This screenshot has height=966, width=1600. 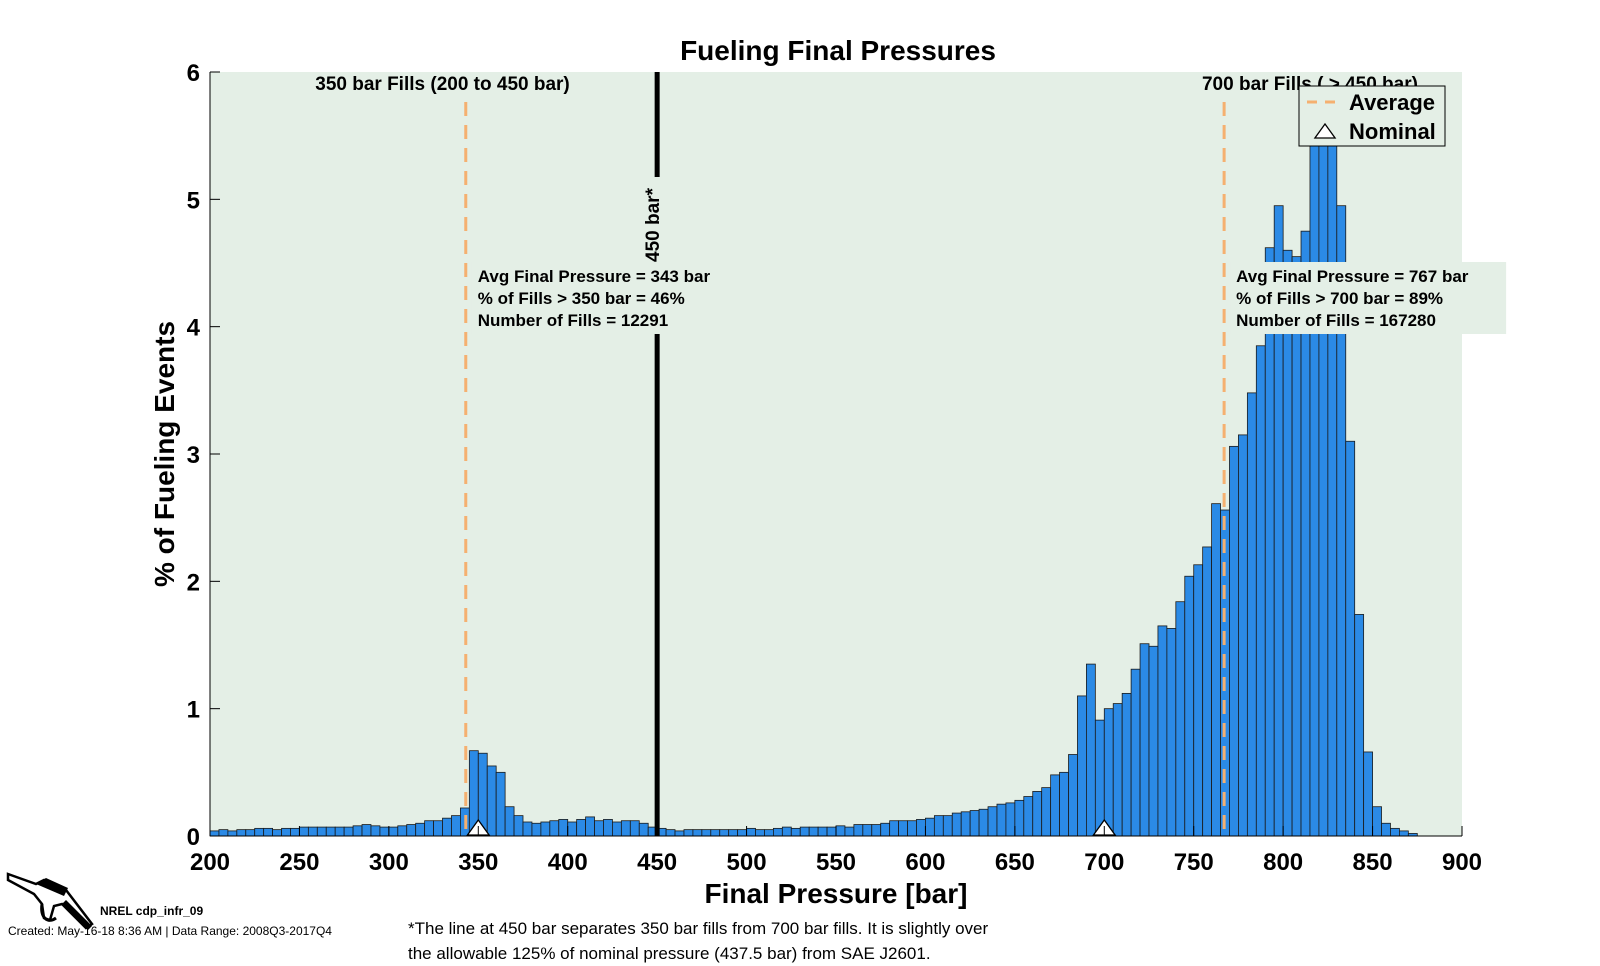 I want to click on legend: Average Nominal, so click(x=1372, y=116).